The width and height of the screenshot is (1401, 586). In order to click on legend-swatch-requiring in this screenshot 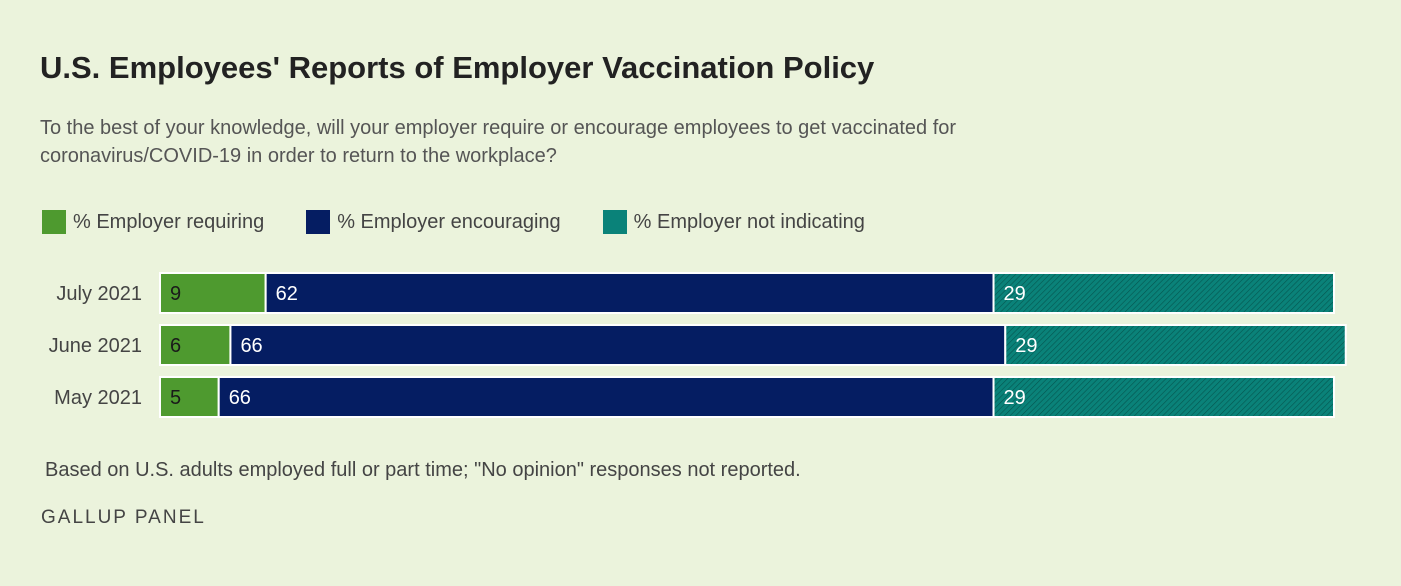, I will do `click(54, 222)`.